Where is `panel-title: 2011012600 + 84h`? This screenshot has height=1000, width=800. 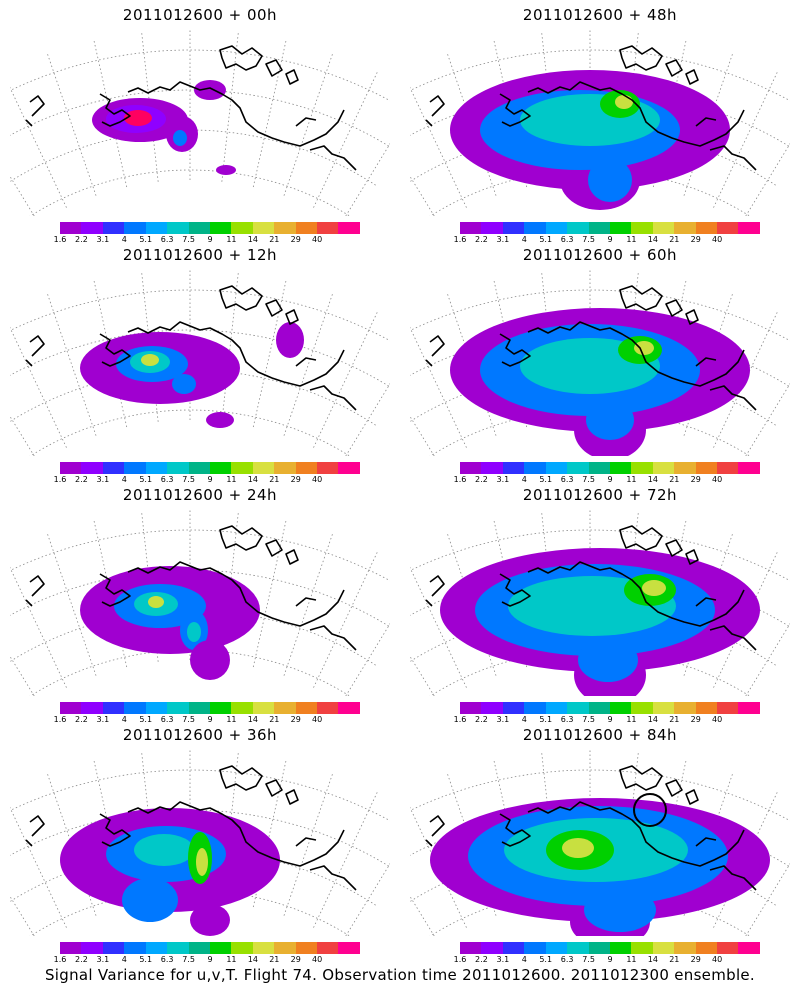
panel-title: 2011012600 + 84h is located at coordinates (600, 735).